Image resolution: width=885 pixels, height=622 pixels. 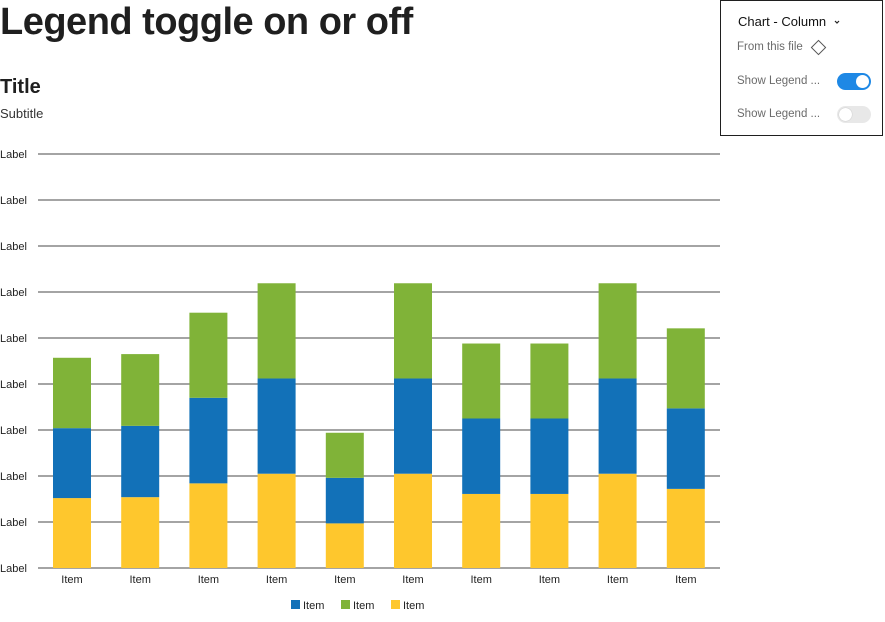 What do you see at coordinates (818, 47) in the screenshot?
I see `component-diamond-icon` at bounding box center [818, 47].